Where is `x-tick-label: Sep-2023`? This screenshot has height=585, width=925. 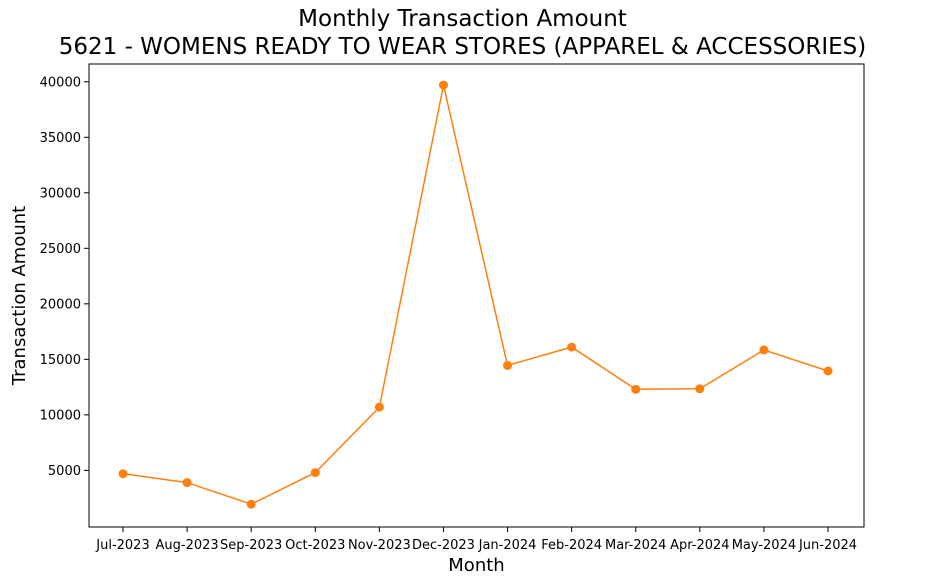 x-tick-label: Sep-2023 is located at coordinates (251, 545).